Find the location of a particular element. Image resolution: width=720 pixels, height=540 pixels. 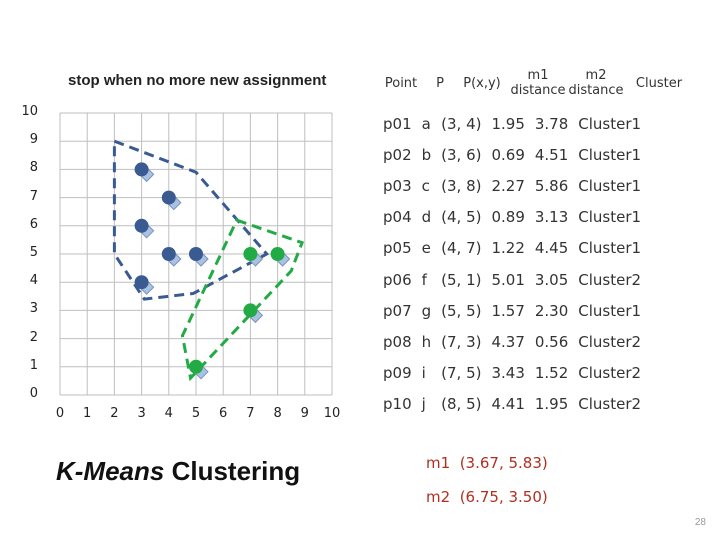

cell-m2: 3.78 is located at coordinates (551, 123).